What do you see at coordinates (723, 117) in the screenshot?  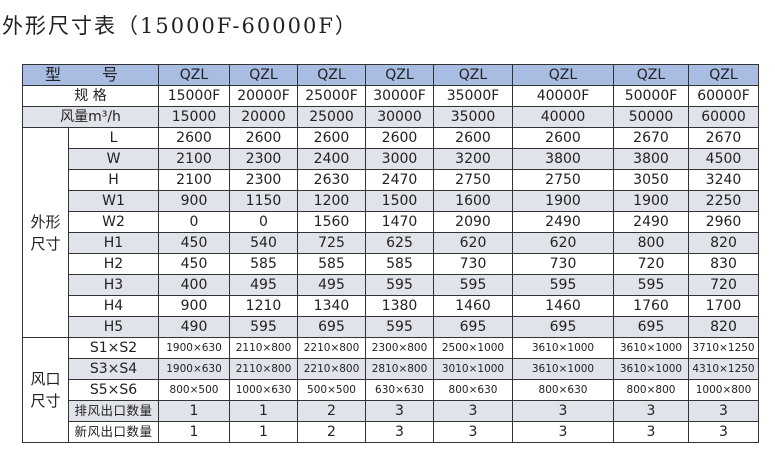 I see `table-cell: 60000` at bounding box center [723, 117].